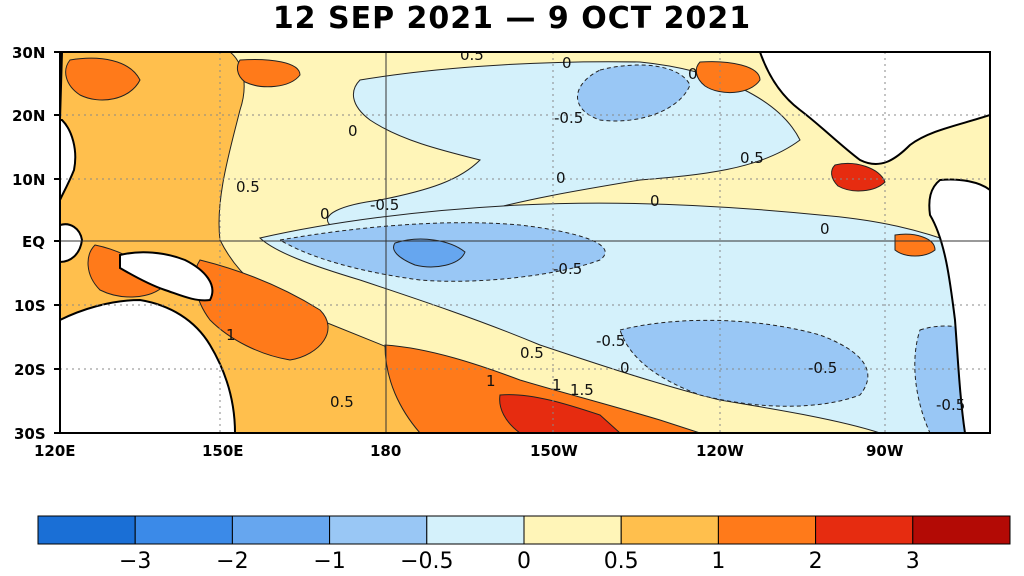 The image size is (1024, 576). What do you see at coordinates (634, 93) in the screenshot?
I see `anomaly-zone-cold-north` at bounding box center [634, 93].